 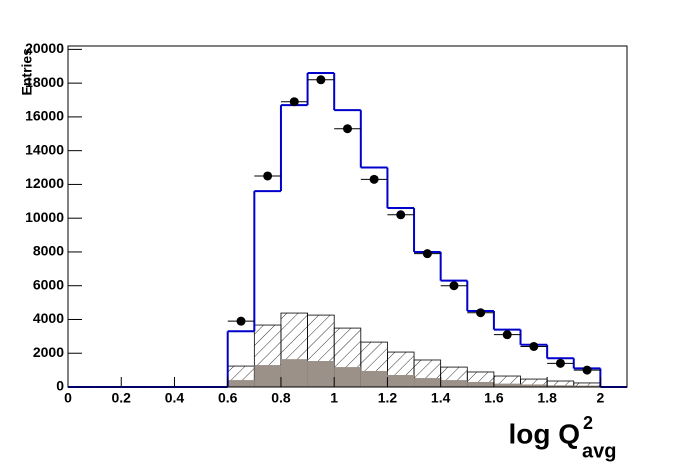 I want to click on x-tick-label: 2, so click(x=600, y=398).